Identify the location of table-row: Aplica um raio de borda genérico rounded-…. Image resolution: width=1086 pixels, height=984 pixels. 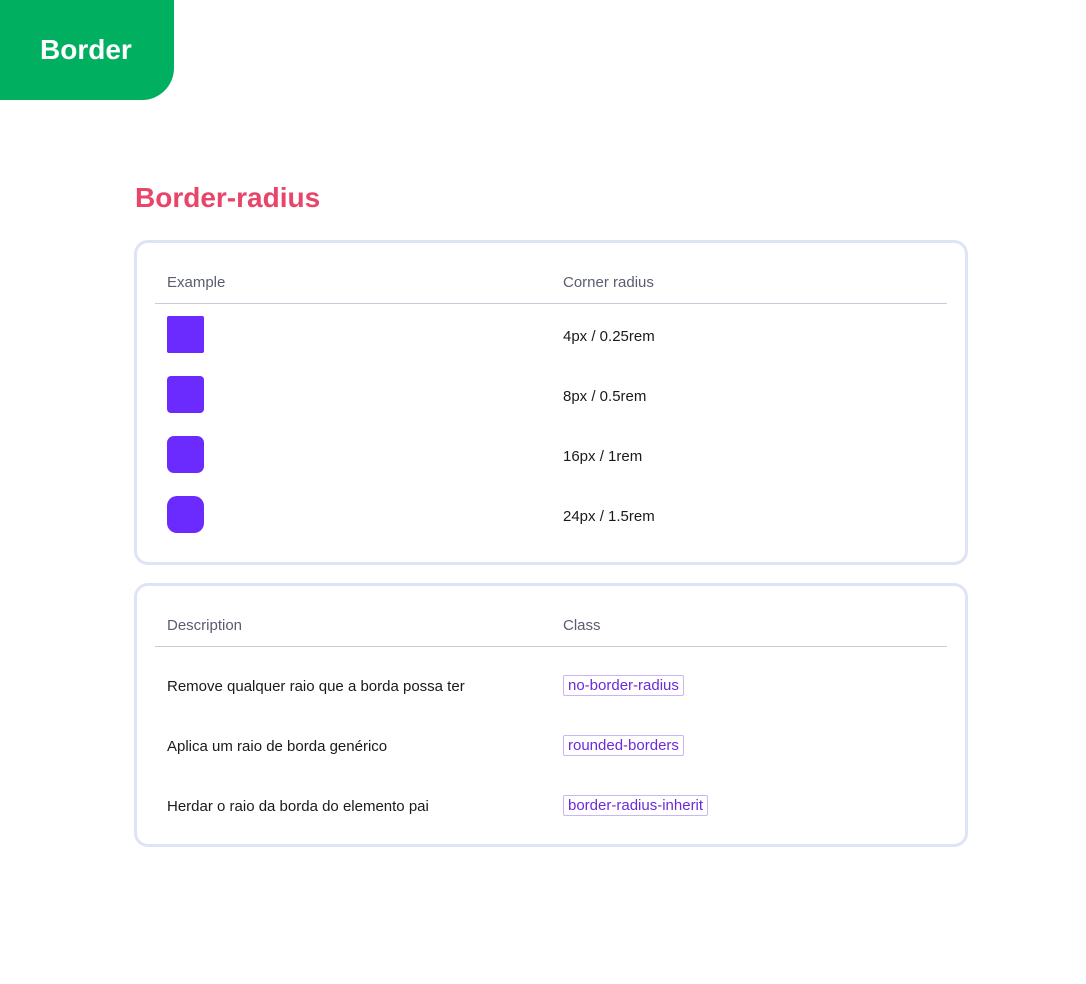
(551, 746).